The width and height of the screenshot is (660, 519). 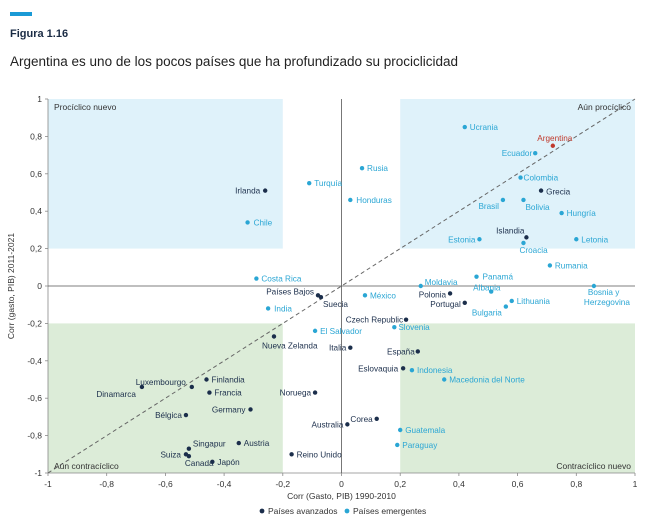 I want to click on point-rusia, so click(x=362, y=168).